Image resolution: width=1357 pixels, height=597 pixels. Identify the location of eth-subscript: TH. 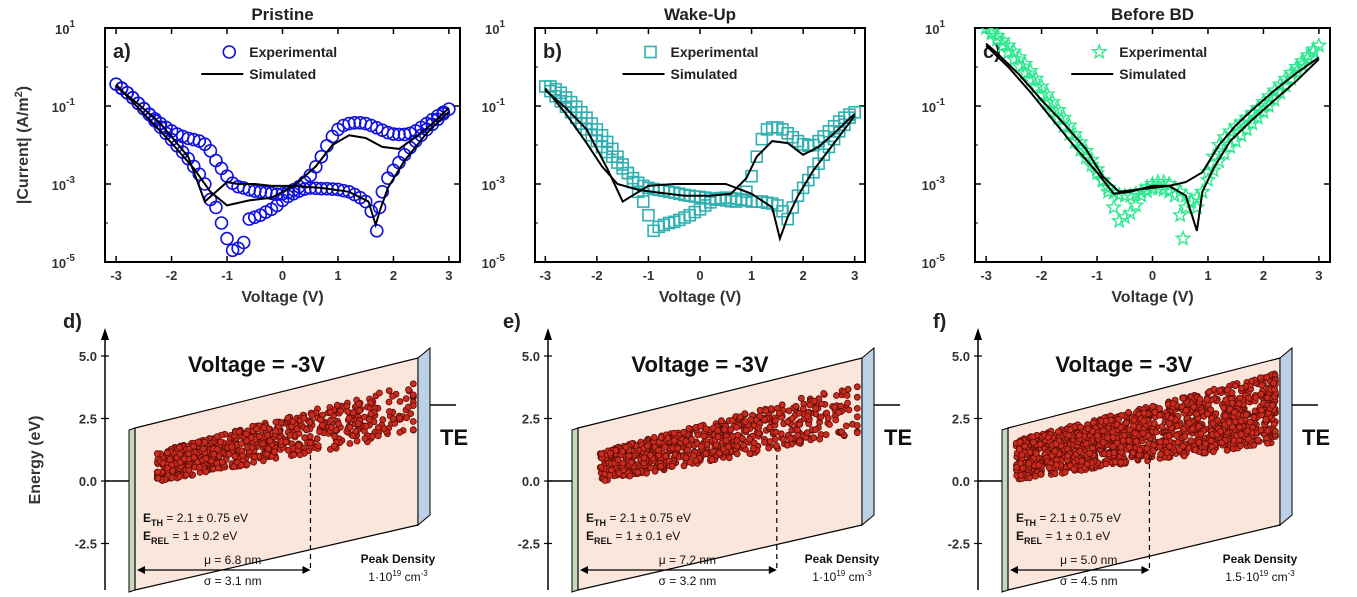
(157, 523).